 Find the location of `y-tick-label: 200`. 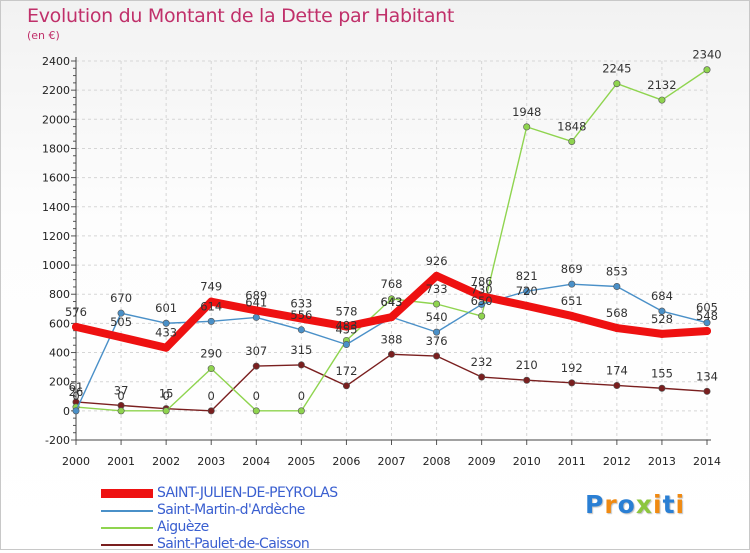

y-tick-label: 200 is located at coordinates (59, 382).